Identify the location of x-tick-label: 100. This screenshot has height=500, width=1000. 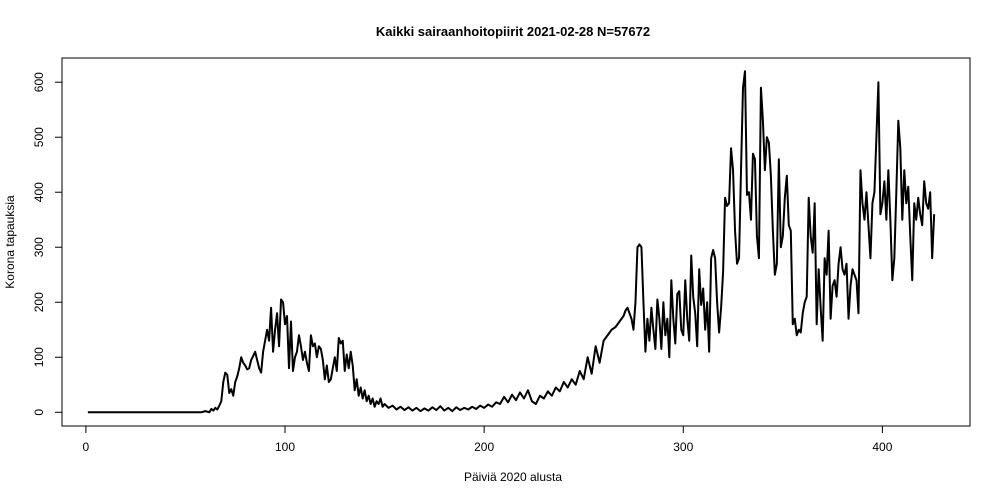
(285, 447).